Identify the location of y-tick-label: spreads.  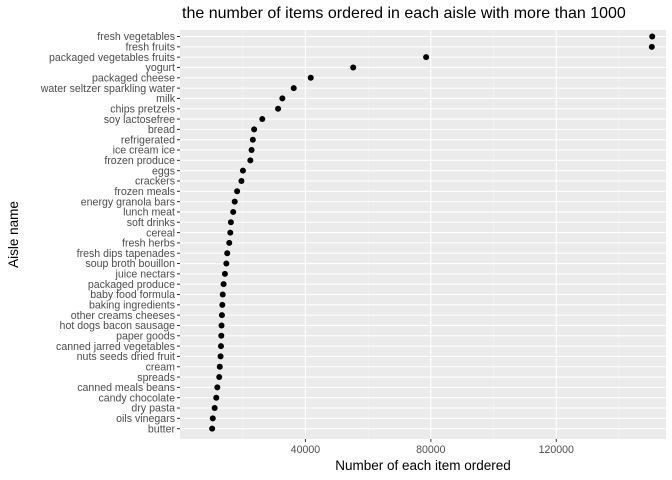
(156, 378).